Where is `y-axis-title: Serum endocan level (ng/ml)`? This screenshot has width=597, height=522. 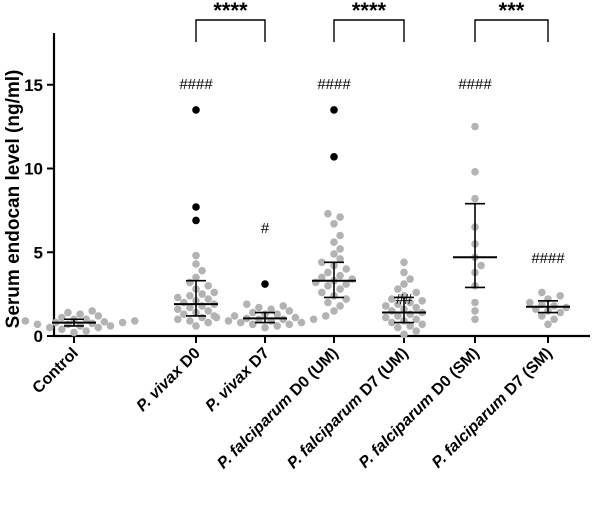
y-axis-title: Serum endocan level (ng/ml) is located at coordinates (13, 199).